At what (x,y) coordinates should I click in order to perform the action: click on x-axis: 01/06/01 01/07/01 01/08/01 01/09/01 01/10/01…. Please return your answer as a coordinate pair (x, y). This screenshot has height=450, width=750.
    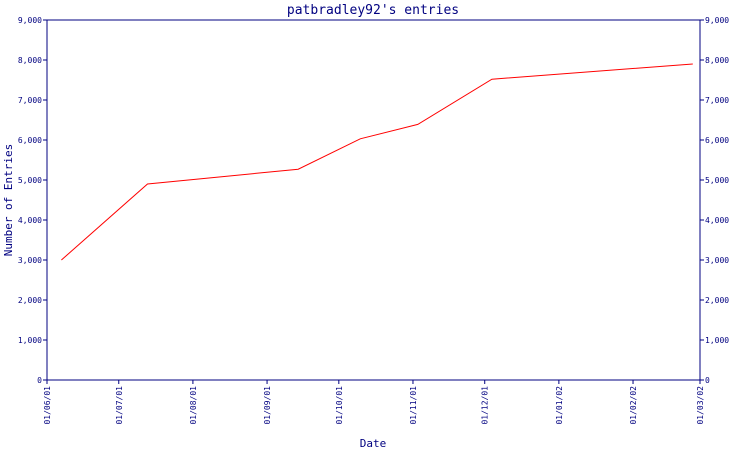
    Looking at the image, I should click on (374, 402).